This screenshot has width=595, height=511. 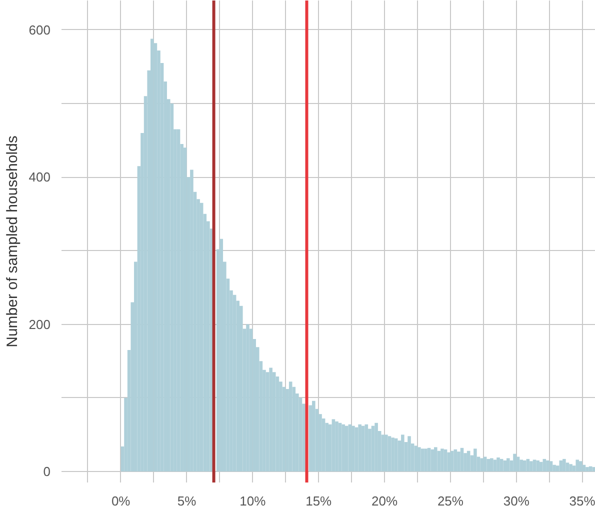 I want to click on x-tick-label: 10%, so click(x=253, y=501).